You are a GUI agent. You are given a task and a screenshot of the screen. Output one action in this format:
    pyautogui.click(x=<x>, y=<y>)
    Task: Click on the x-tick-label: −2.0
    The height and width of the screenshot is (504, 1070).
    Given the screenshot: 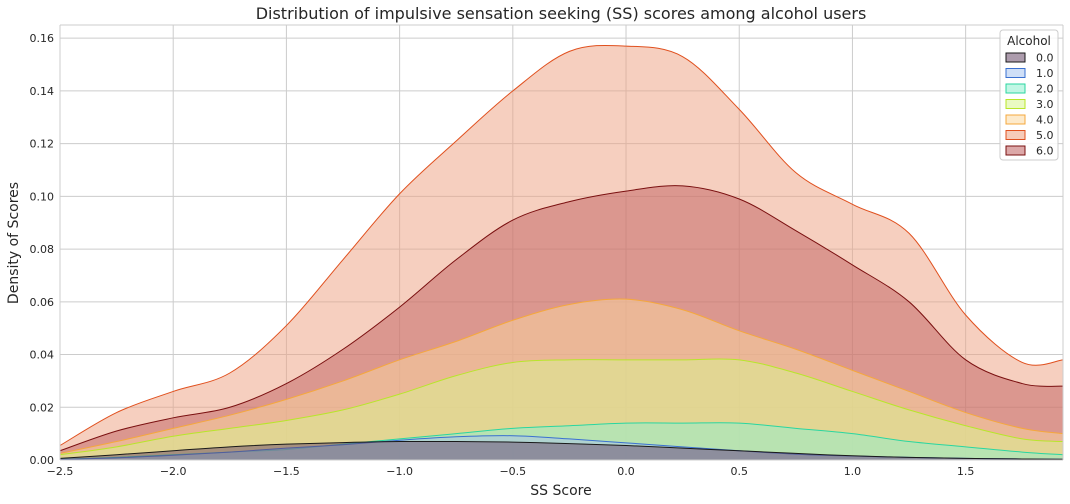 What is the action you would take?
    pyautogui.click(x=173, y=471)
    